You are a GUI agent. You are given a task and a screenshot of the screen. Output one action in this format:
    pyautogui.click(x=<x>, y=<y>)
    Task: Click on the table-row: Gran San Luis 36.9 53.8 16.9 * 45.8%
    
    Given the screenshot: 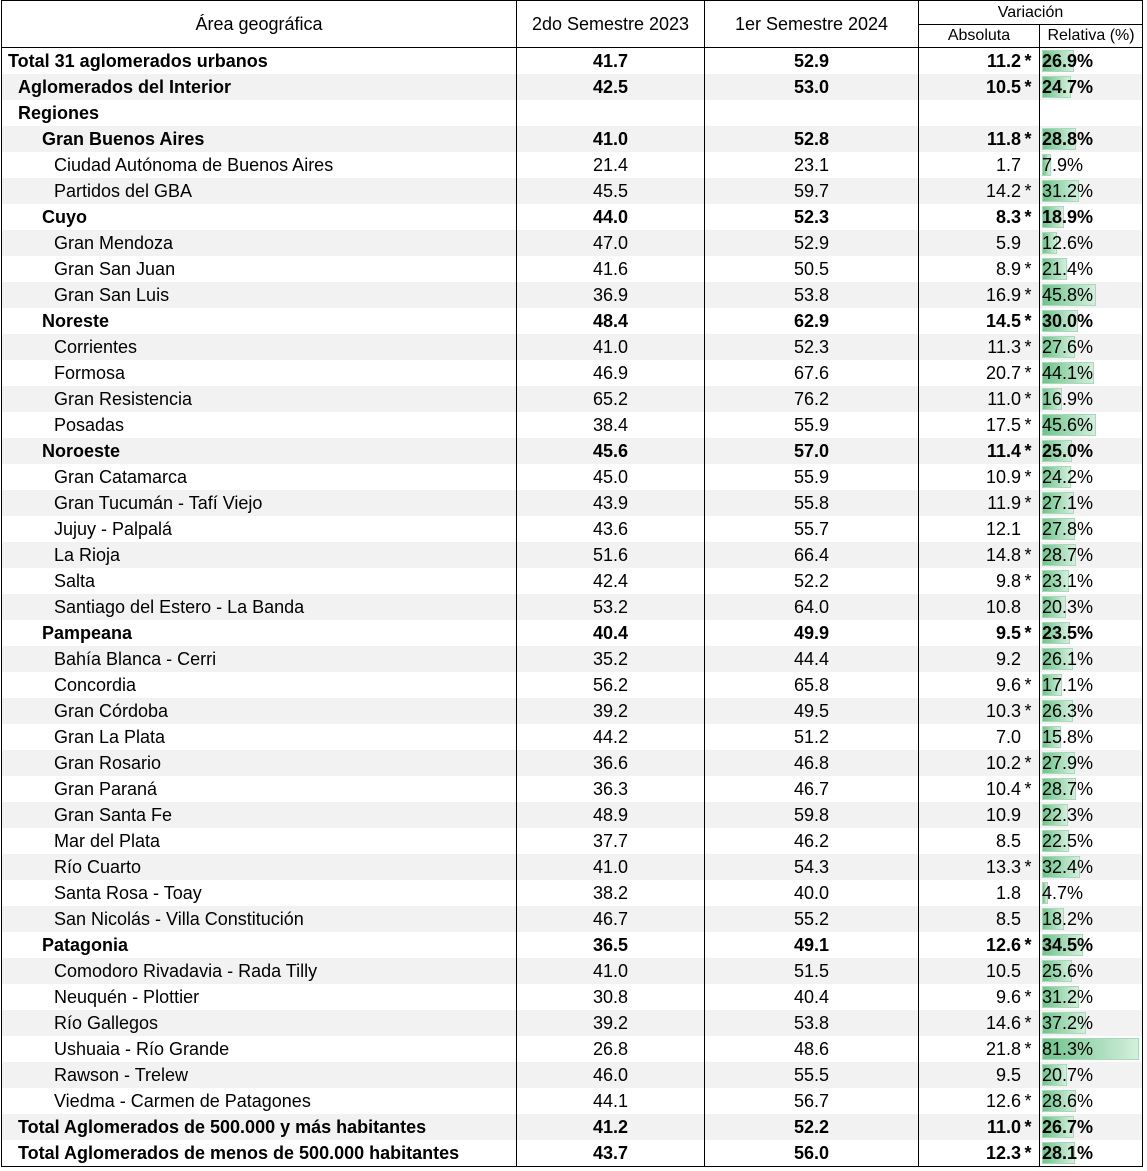 What is the action you would take?
    pyautogui.click(x=572, y=295)
    